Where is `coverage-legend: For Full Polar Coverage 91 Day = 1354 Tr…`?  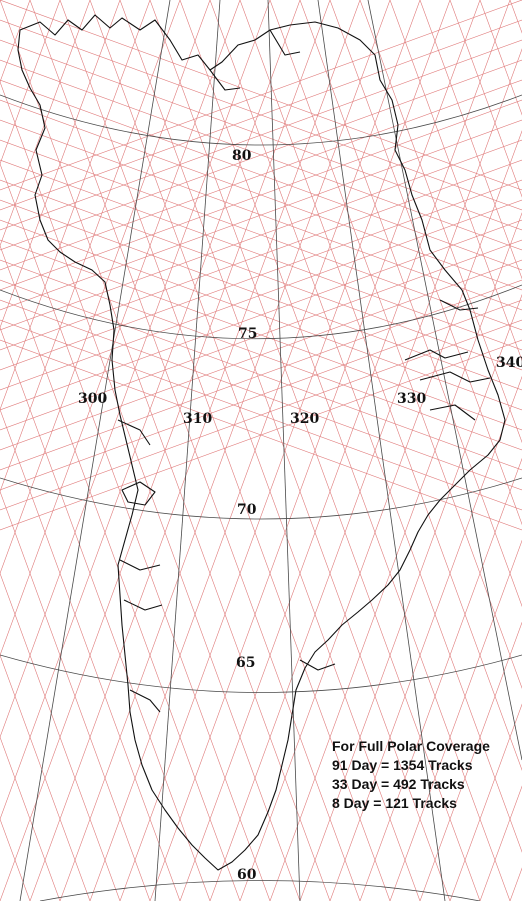 coverage-legend: For Full Polar Coverage 91 Day = 1354 Tr… is located at coordinates (411, 774).